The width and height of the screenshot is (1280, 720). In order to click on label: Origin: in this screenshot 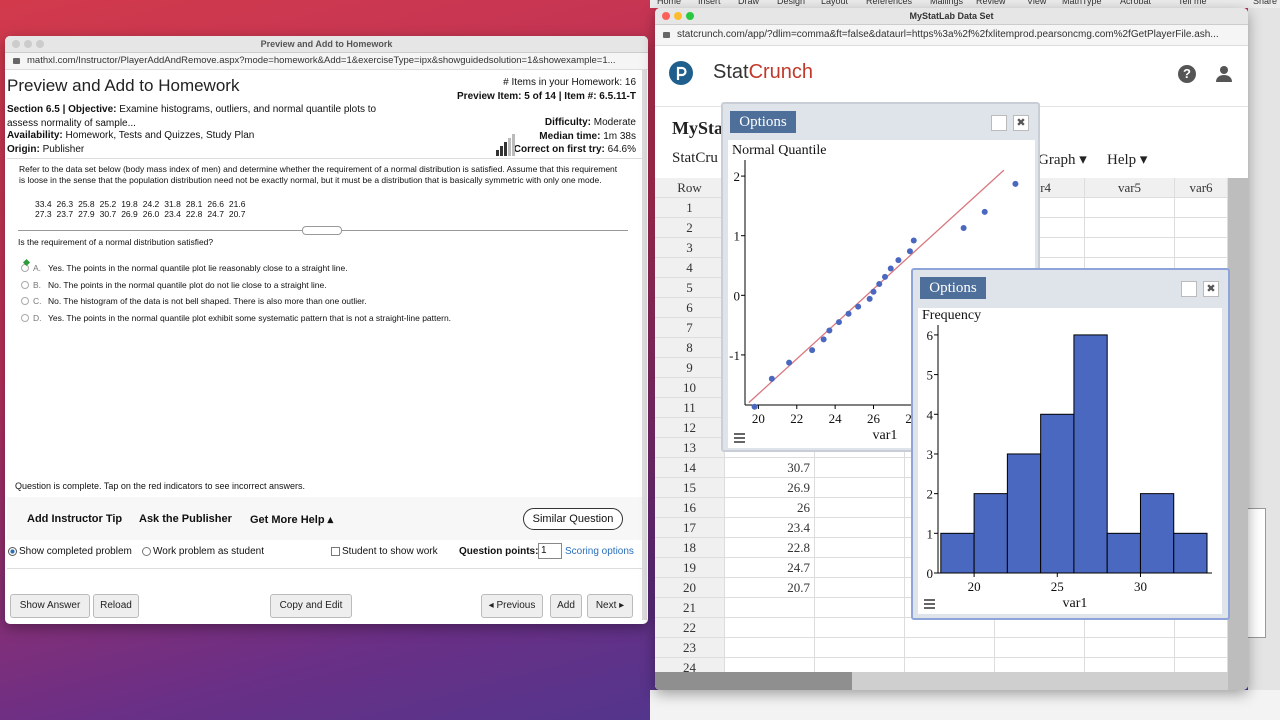, I will do `click(23, 149)`.